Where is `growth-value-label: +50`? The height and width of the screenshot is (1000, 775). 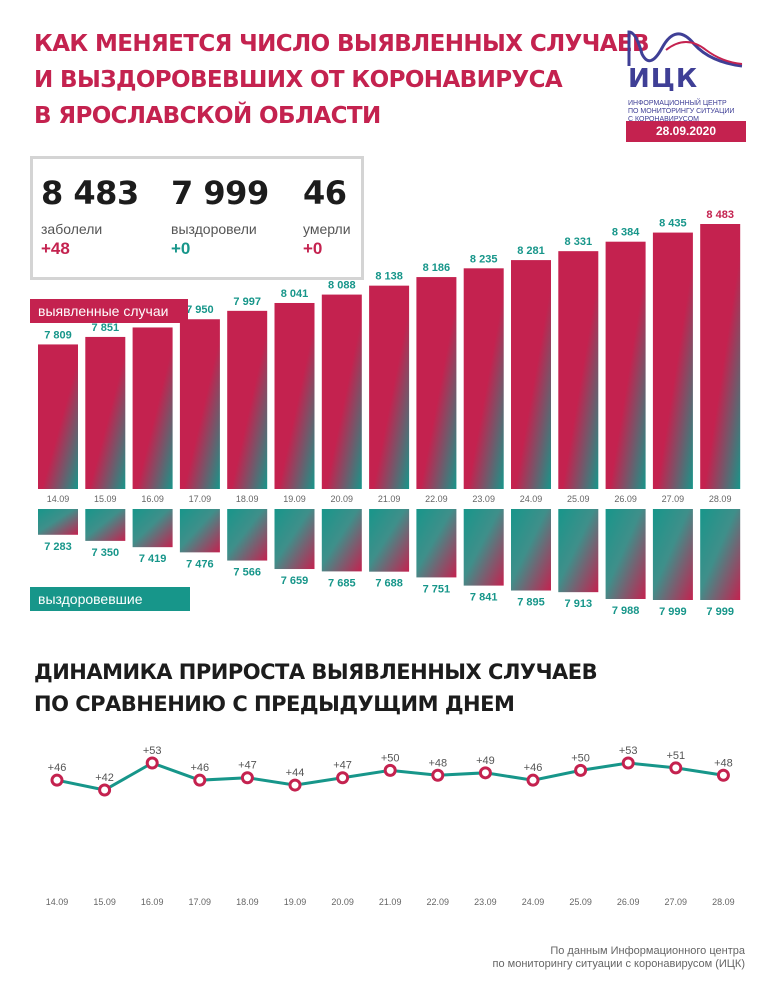
growth-value-label: +50 is located at coordinates (390, 758).